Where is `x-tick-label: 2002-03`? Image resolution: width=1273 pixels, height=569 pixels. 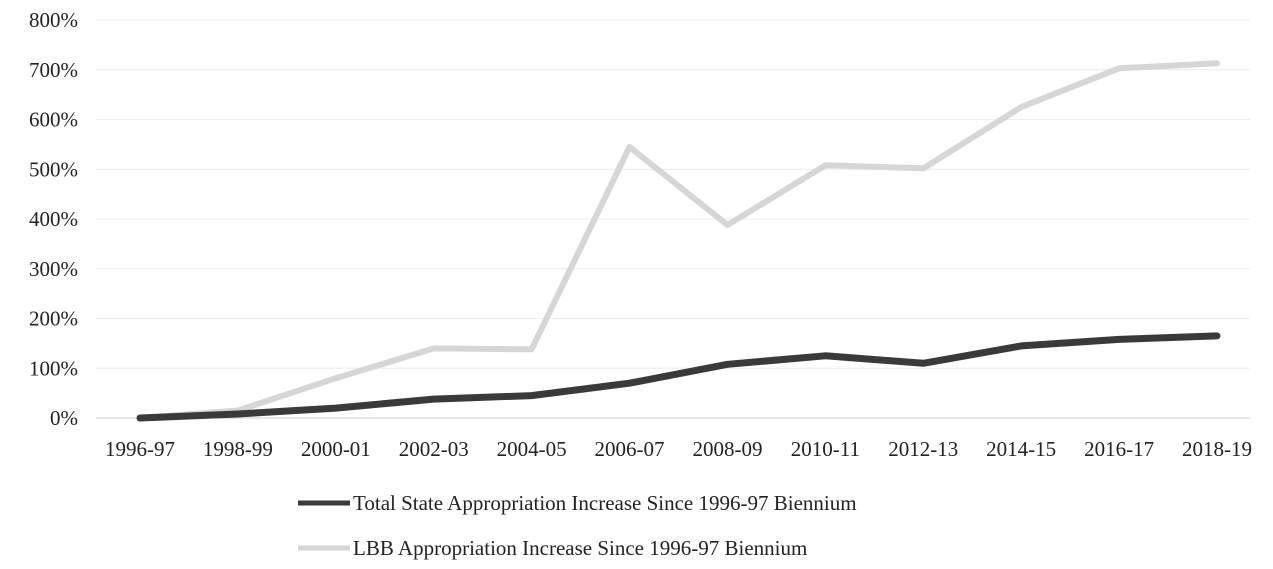
x-tick-label: 2002-03 is located at coordinates (434, 449).